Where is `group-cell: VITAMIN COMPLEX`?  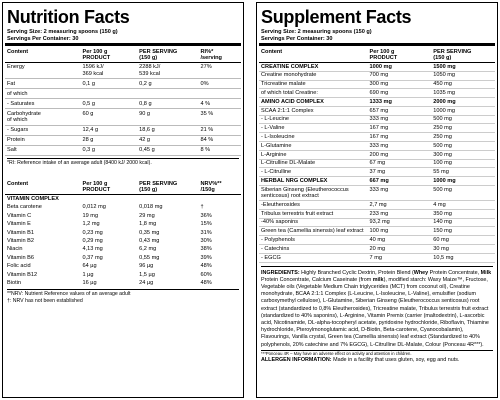 group-cell: VITAMIN COMPLEX is located at coordinates (123, 199).